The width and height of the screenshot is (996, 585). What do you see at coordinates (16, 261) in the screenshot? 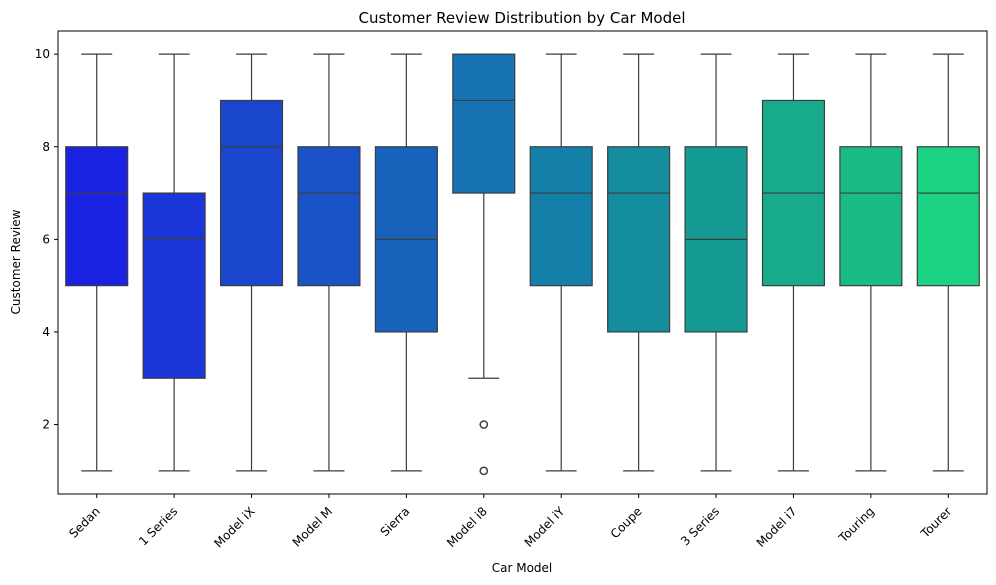
I see `y-axis-label: Customer Review` at bounding box center [16, 261].